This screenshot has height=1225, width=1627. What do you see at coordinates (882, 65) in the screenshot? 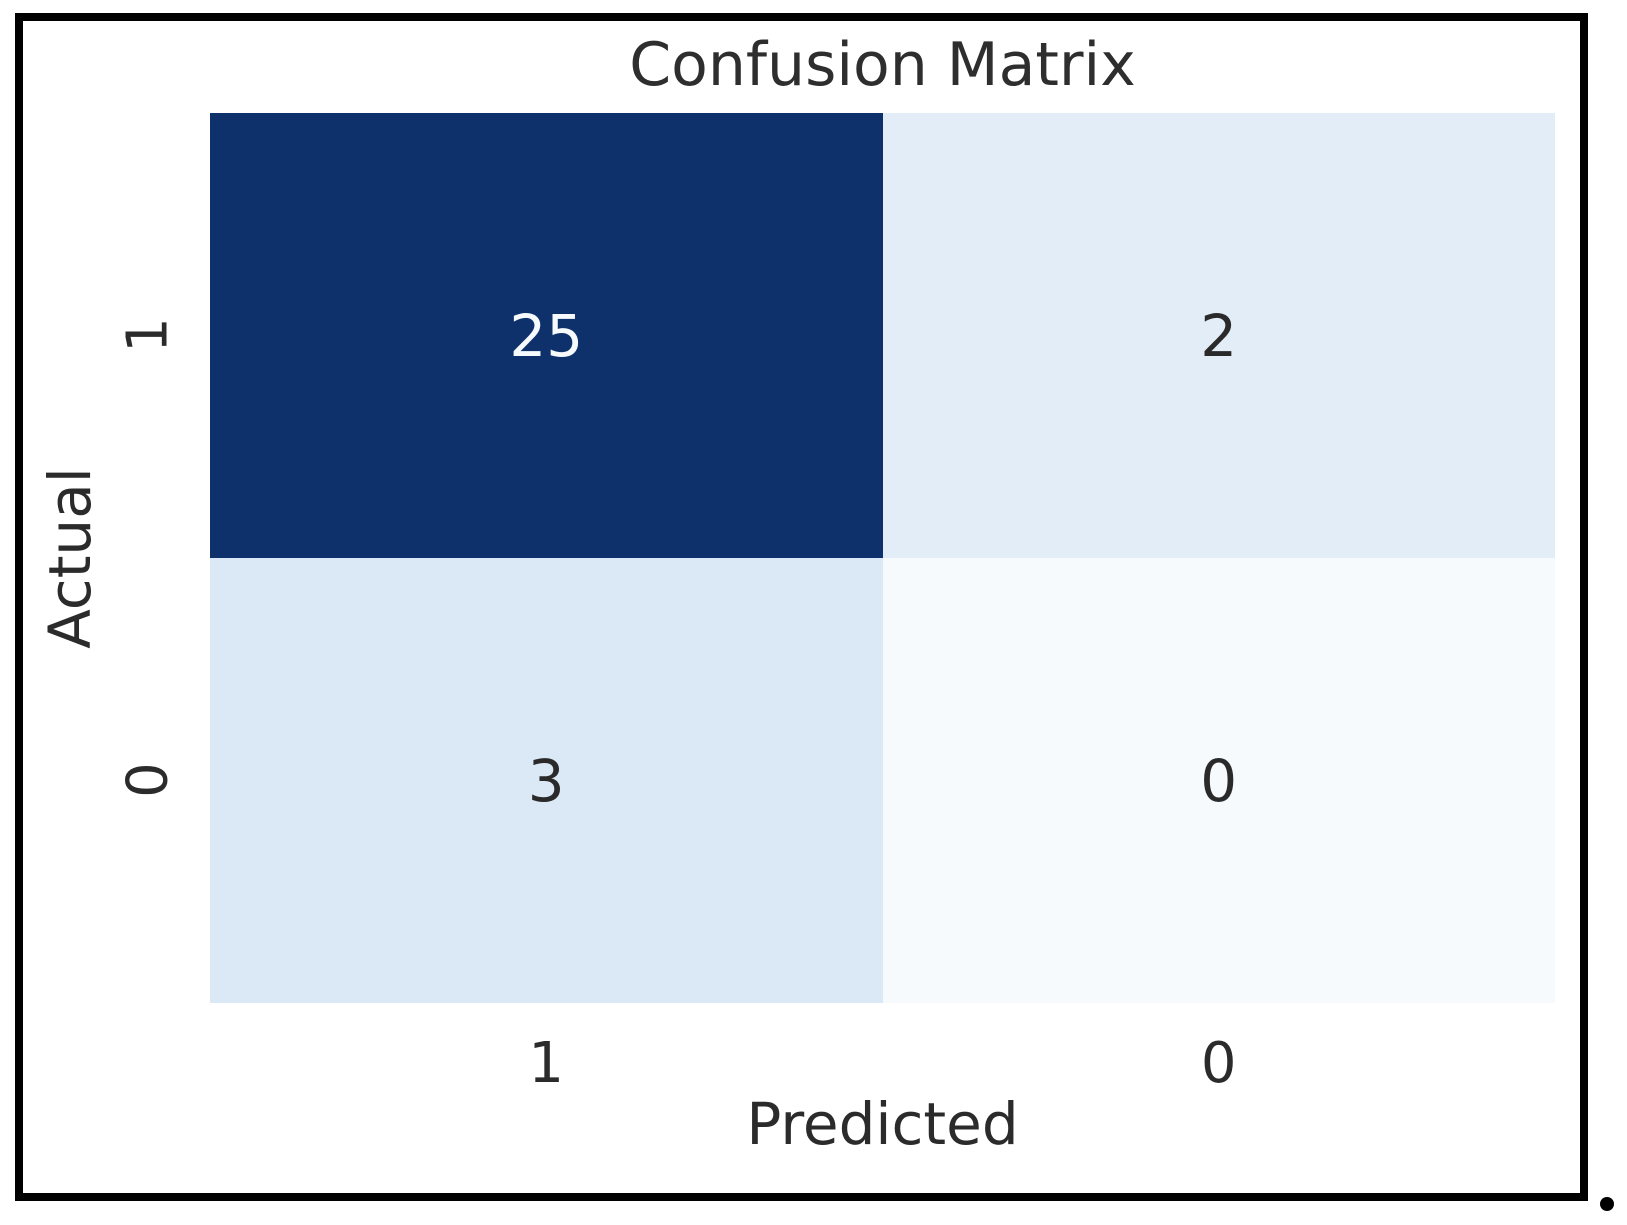
I see `chart-title: Confusion Matrix` at bounding box center [882, 65].